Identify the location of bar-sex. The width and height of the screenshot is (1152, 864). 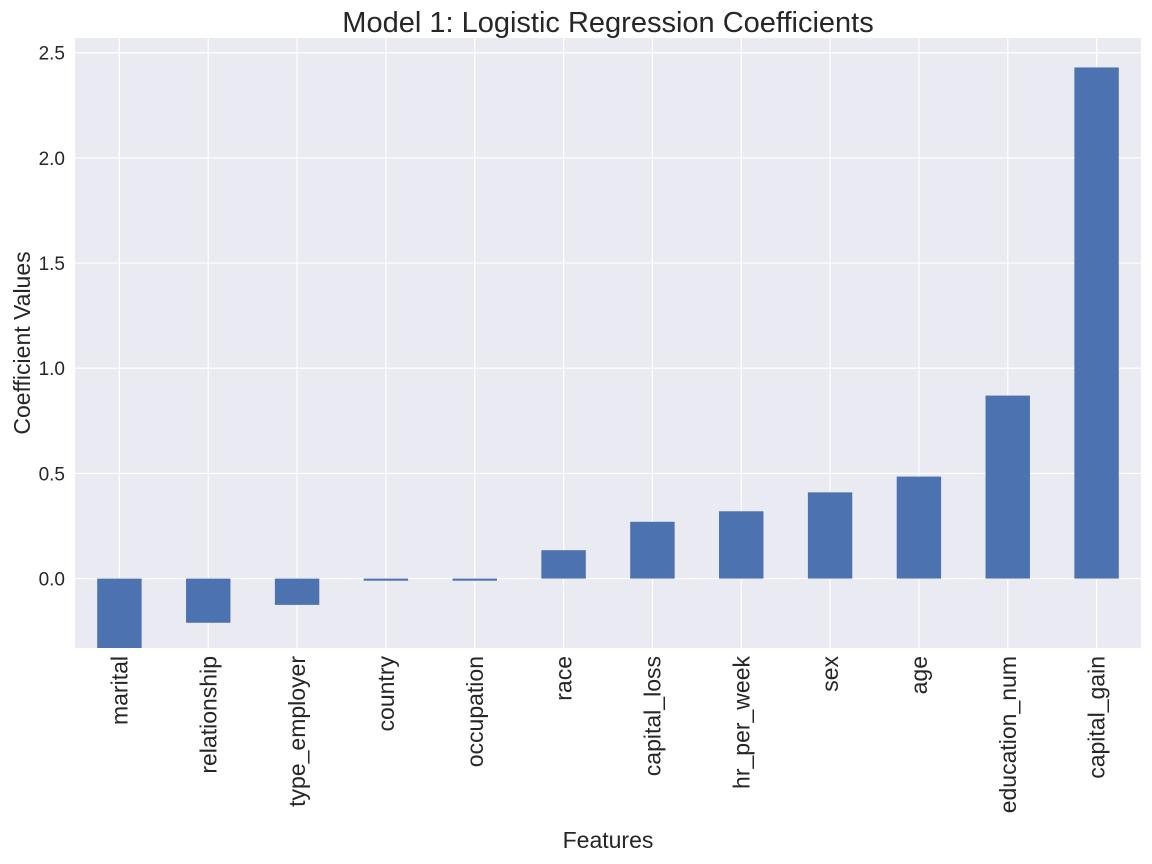
(830, 535).